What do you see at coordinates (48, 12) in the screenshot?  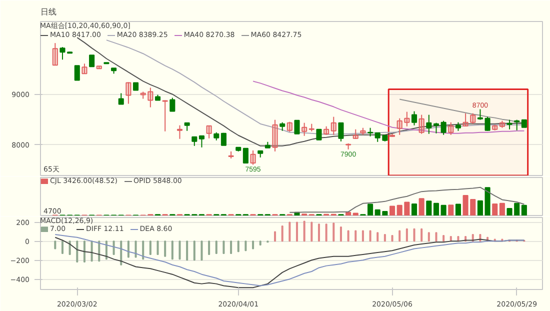 I see `chart-title: 日线` at bounding box center [48, 12].